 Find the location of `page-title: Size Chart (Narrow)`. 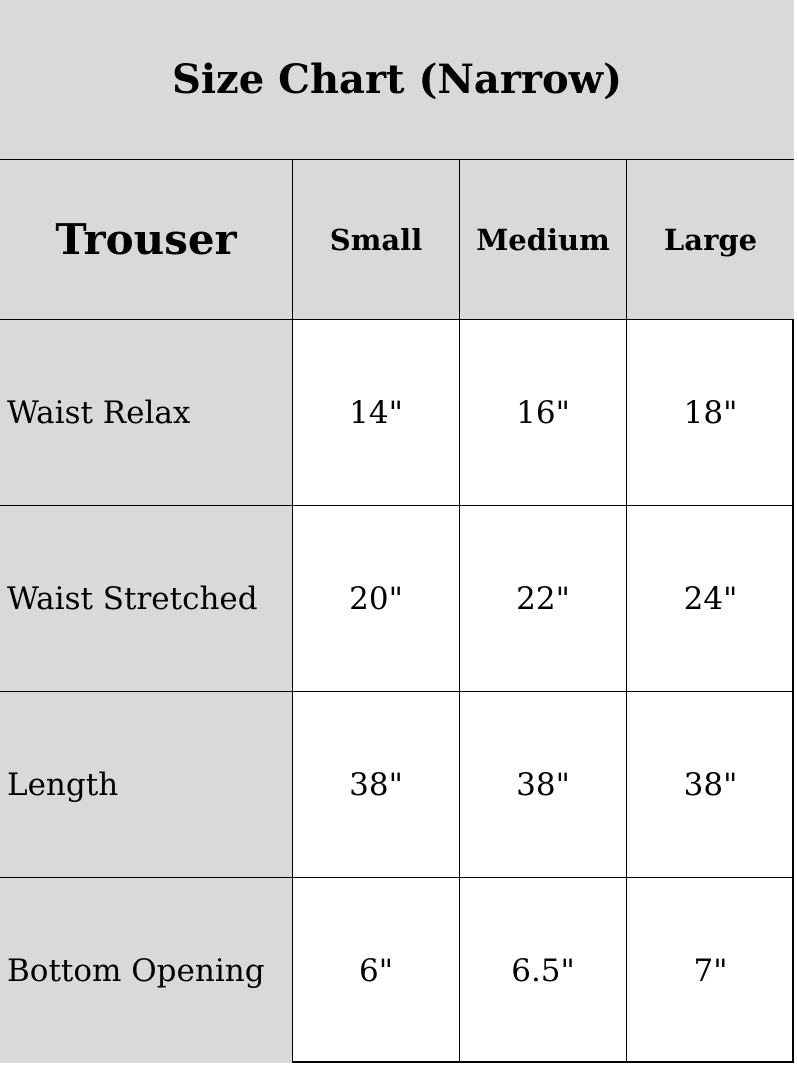

page-title: Size Chart (Narrow) is located at coordinates (397, 80).